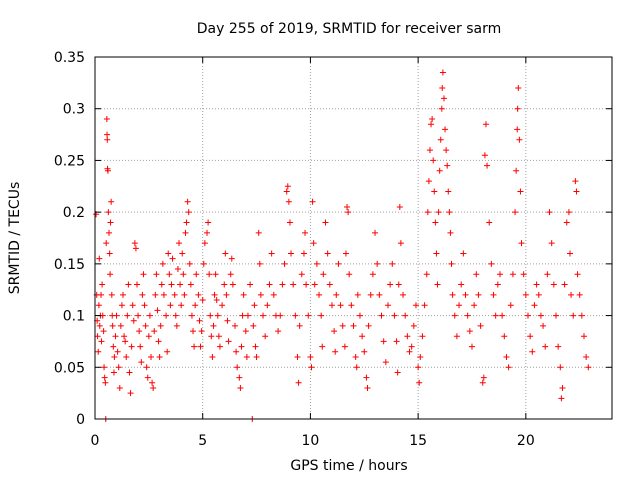 The image size is (640, 480). I want to click on x-tick-label: 10, so click(311, 441).